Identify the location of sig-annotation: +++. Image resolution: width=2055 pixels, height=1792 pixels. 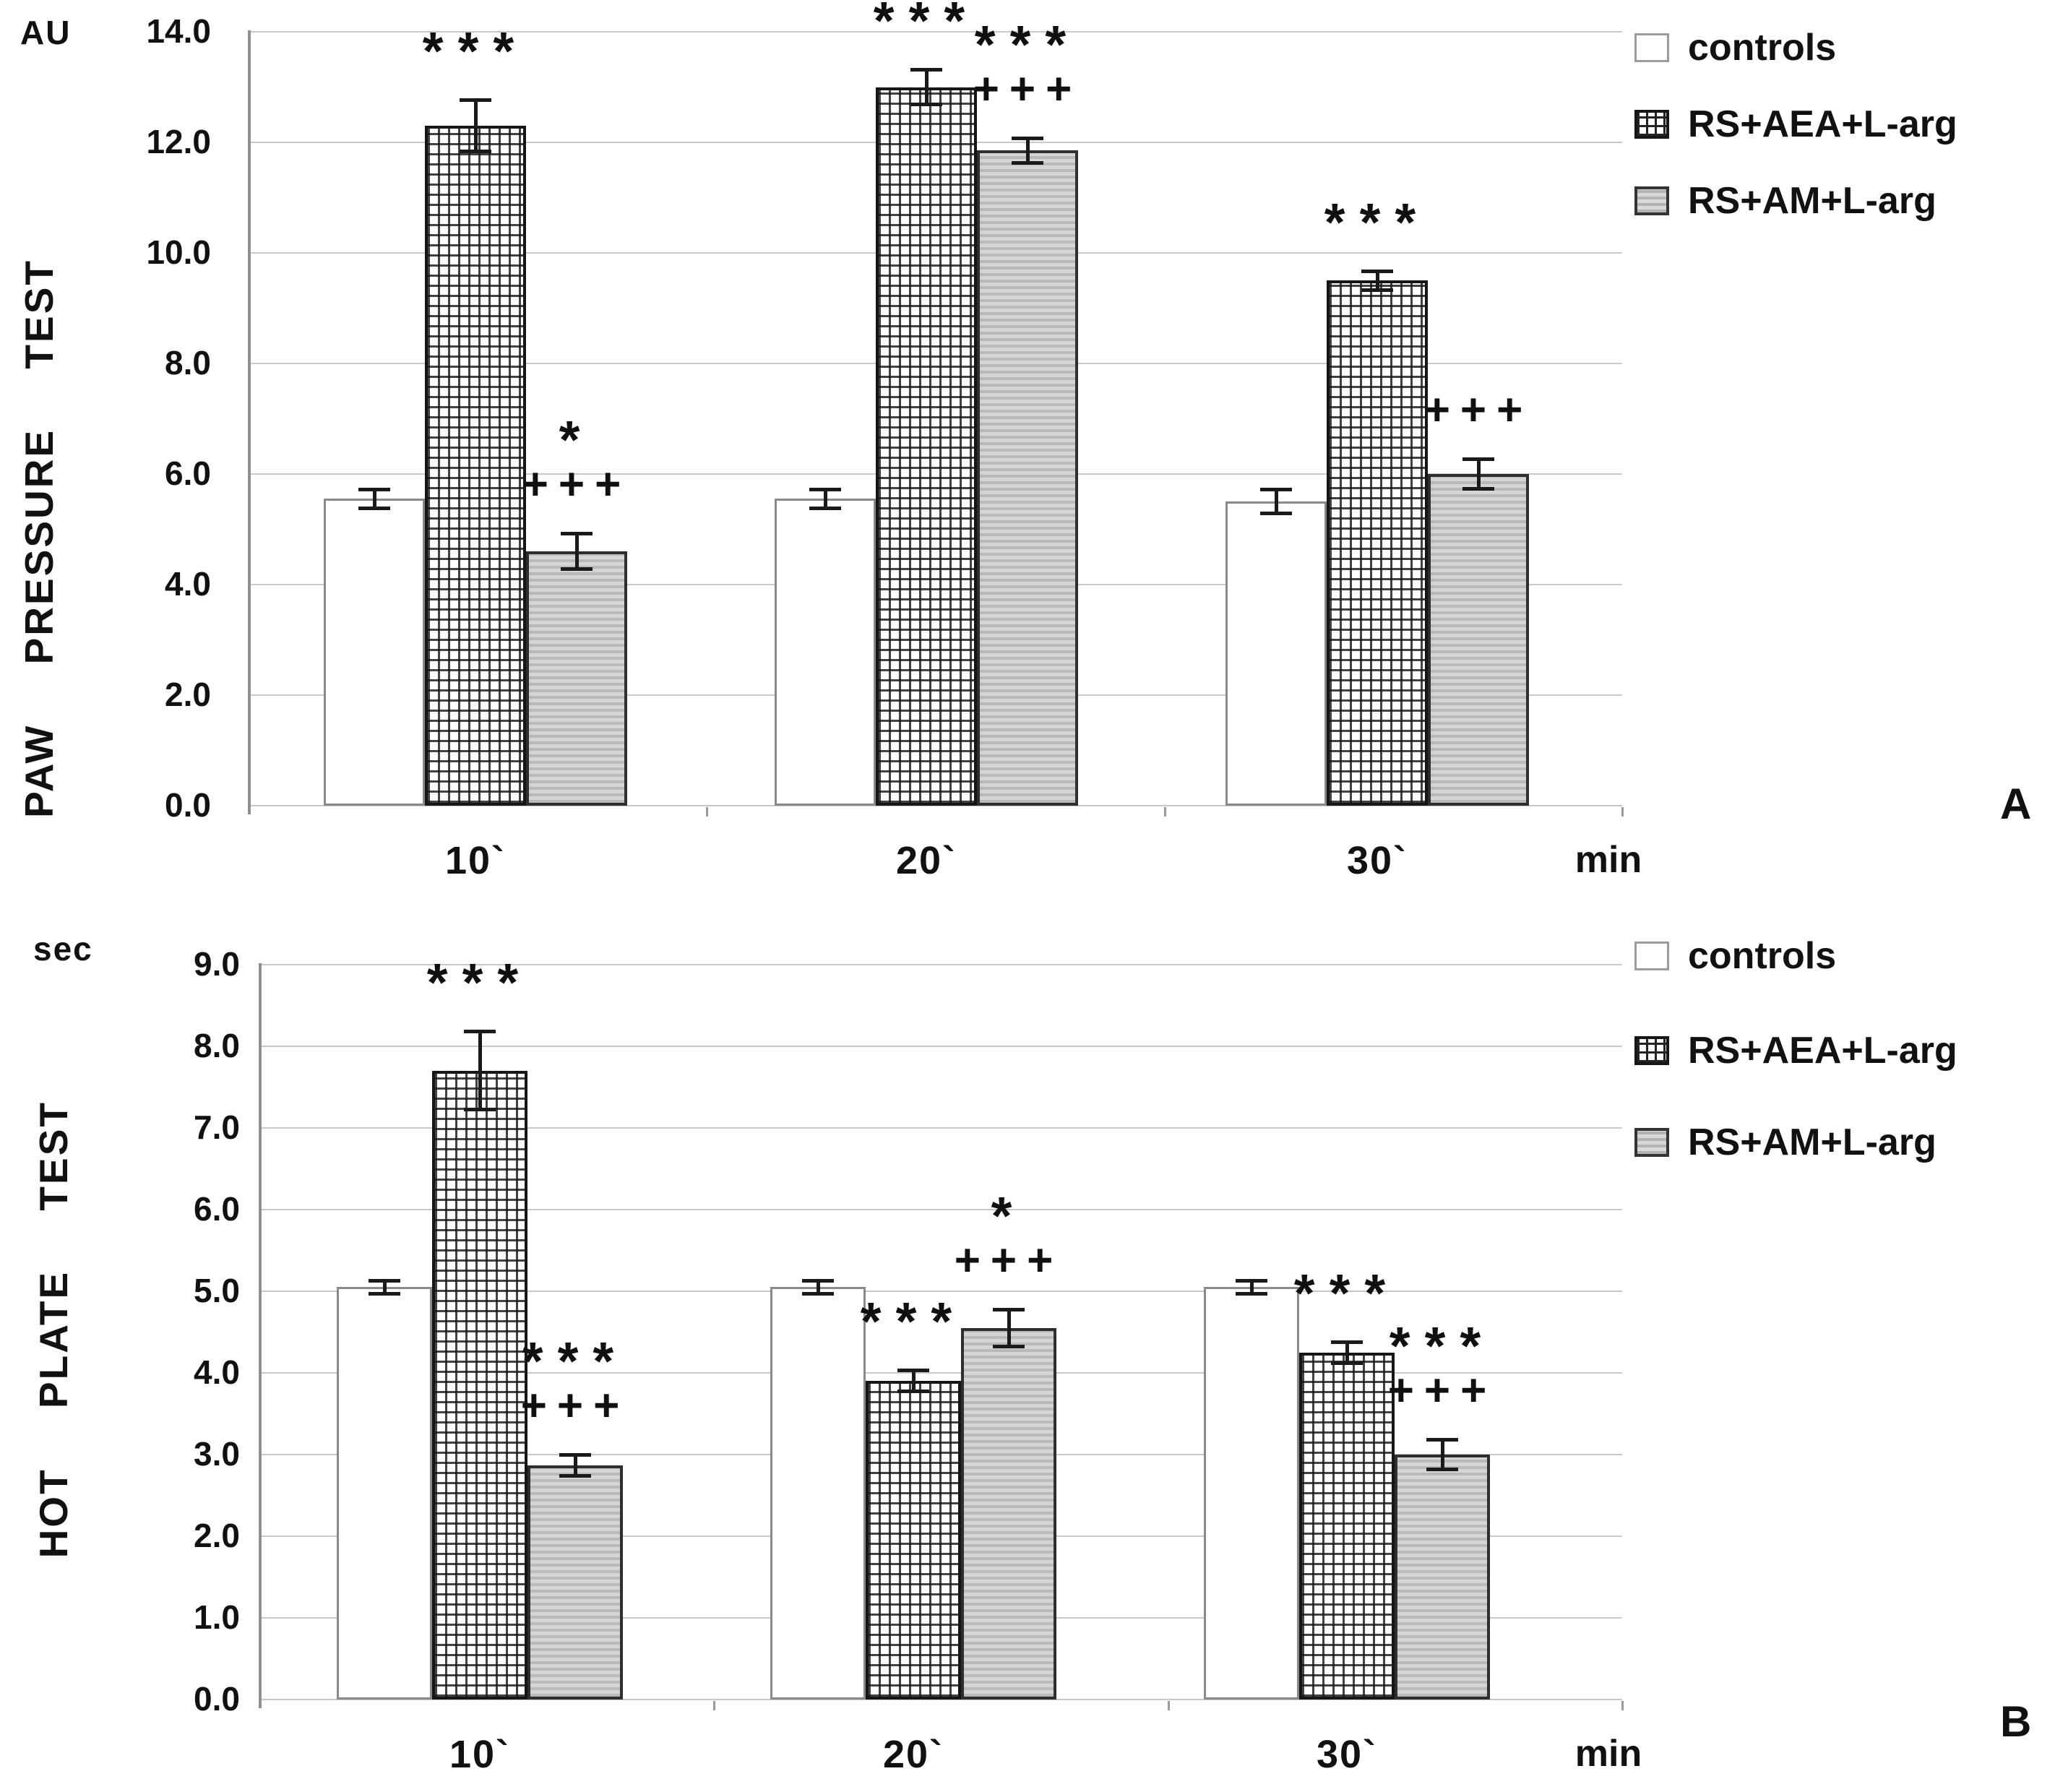
(1478, 410).